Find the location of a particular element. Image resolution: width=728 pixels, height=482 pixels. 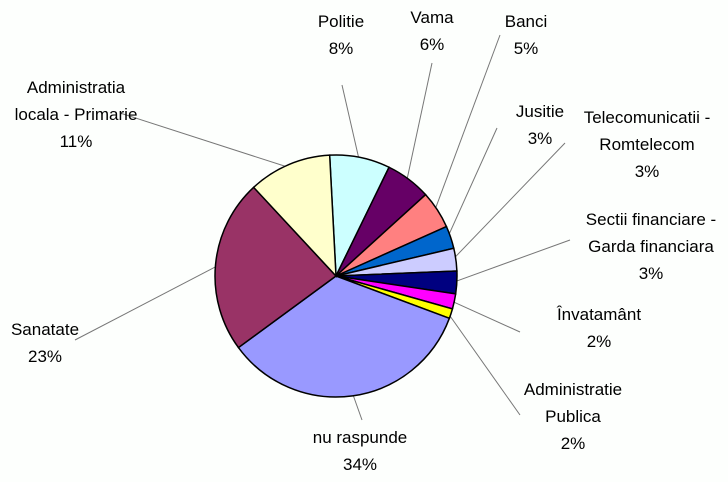

slice-label-text: Telecomunicatii - is located at coordinates (647, 117).